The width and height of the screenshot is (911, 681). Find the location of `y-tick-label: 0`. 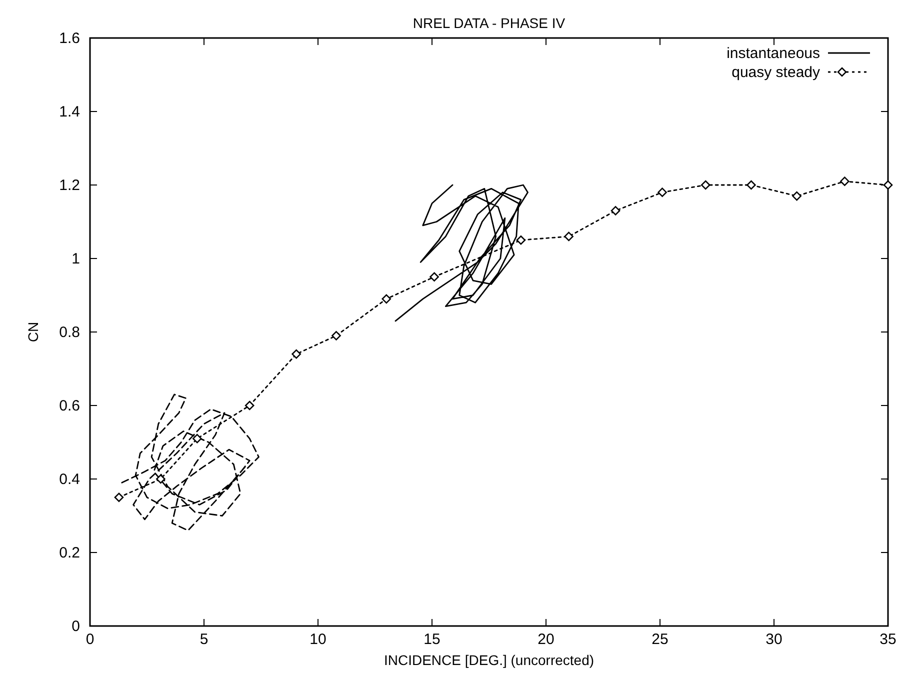

y-tick-label: 0 is located at coordinates (76, 626).